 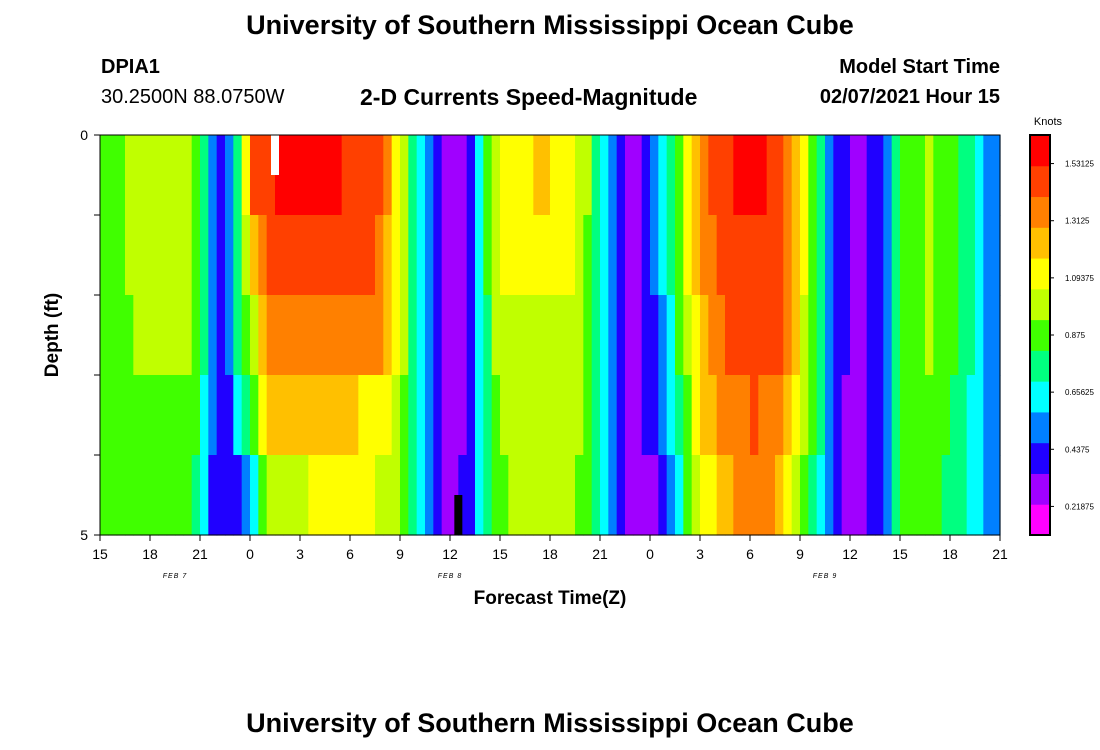 What do you see at coordinates (1079, 506) in the screenshot?
I see `colorbar-label: 0.21875` at bounding box center [1079, 506].